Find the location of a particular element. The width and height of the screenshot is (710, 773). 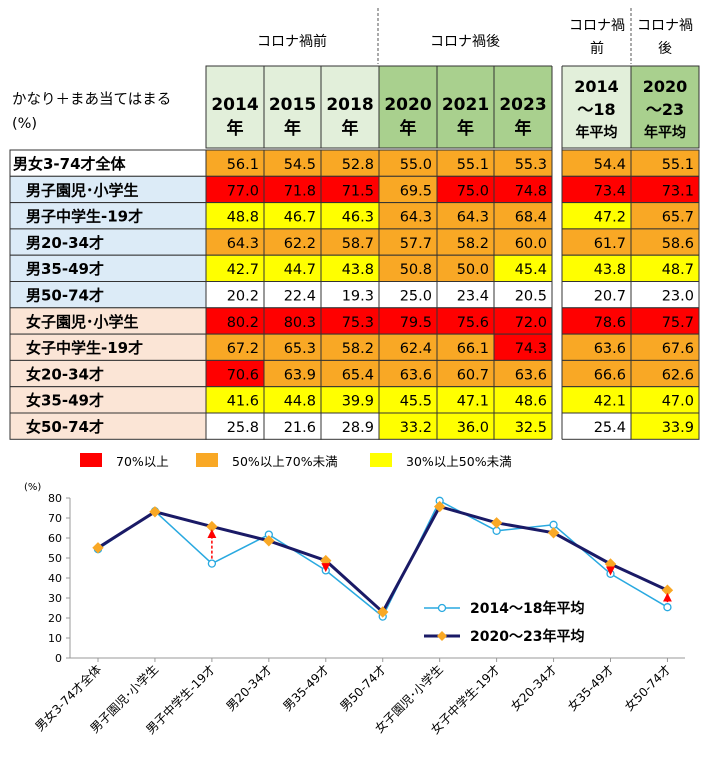

cell-value: 55.0 is located at coordinates (416, 165).